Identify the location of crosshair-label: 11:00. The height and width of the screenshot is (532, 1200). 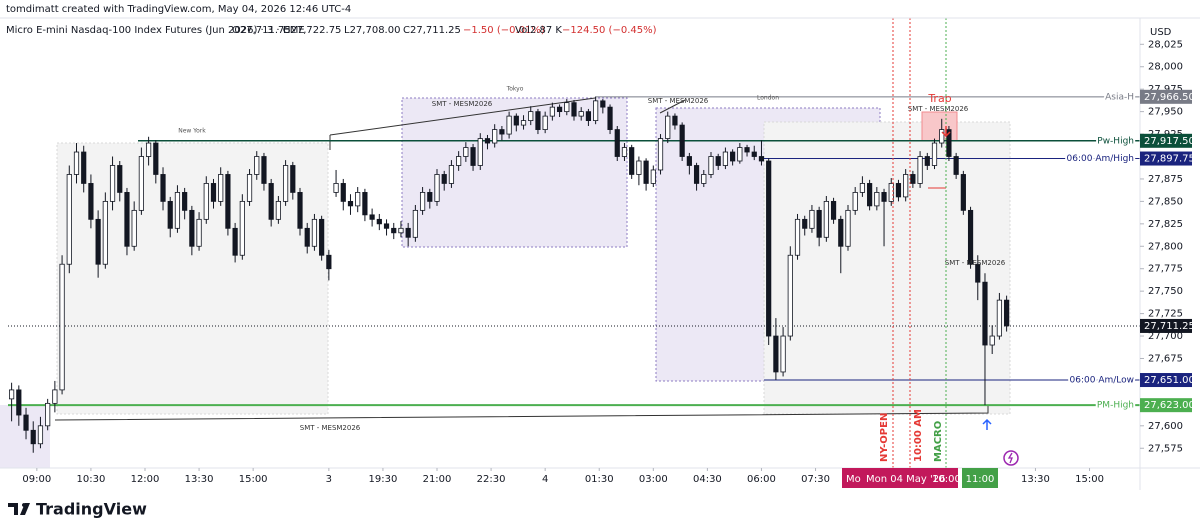
(980, 479).